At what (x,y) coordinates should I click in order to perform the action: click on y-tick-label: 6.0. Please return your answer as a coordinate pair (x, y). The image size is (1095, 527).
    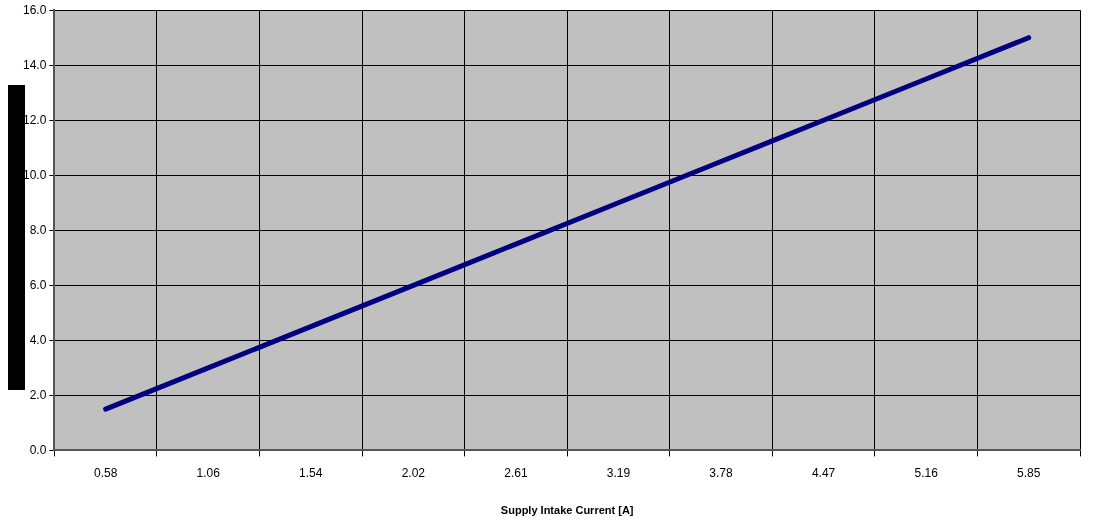
    Looking at the image, I should click on (38, 284).